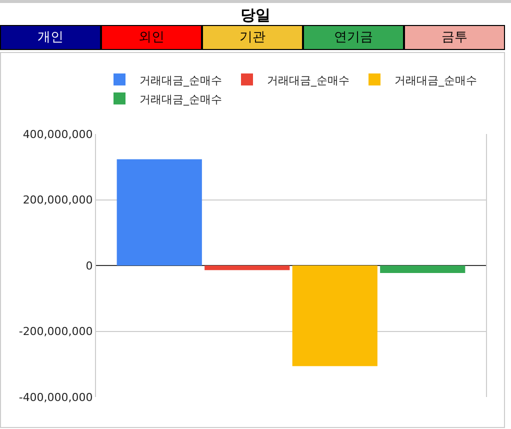  I want to click on text: 기관, so click(252, 37).